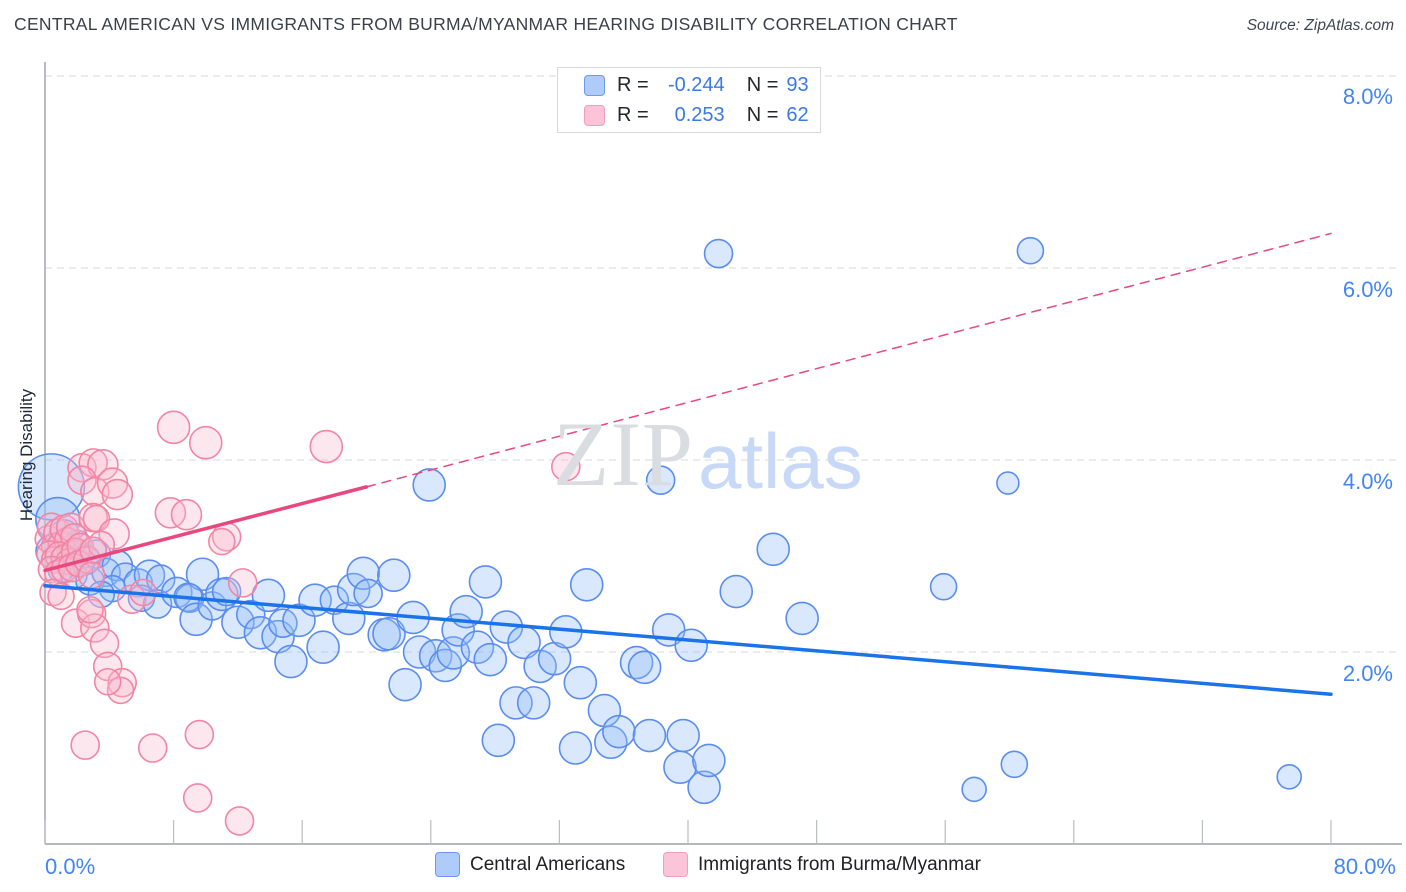 The image size is (1406, 892). What do you see at coordinates (594, 85) in the screenshot?
I see `blue-series-swatch-icon` at bounding box center [594, 85].